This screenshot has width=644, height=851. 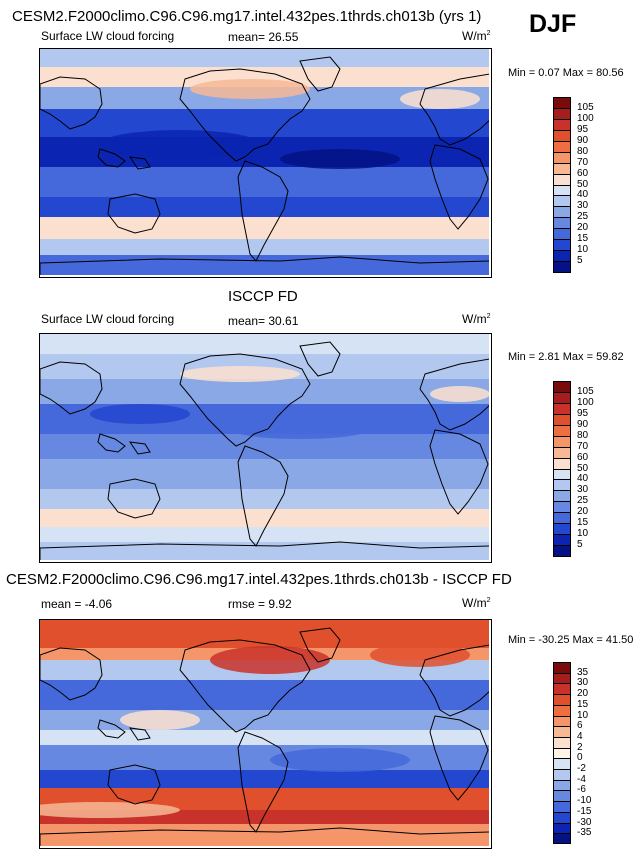 What do you see at coordinates (474, 319) in the screenshot?
I see `panel2-units-text: W/m` at bounding box center [474, 319].